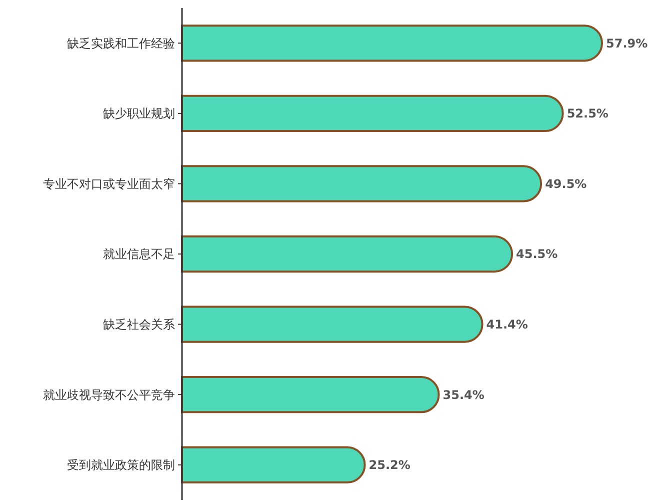 This screenshot has height=504, width=671. What do you see at coordinates (587, 113) in the screenshot?
I see `data-label: 52.5%` at bounding box center [587, 113].